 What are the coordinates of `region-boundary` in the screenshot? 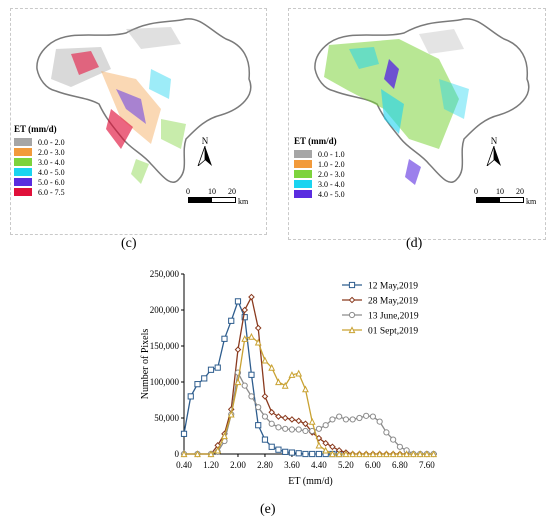 It's located at (422, 101).